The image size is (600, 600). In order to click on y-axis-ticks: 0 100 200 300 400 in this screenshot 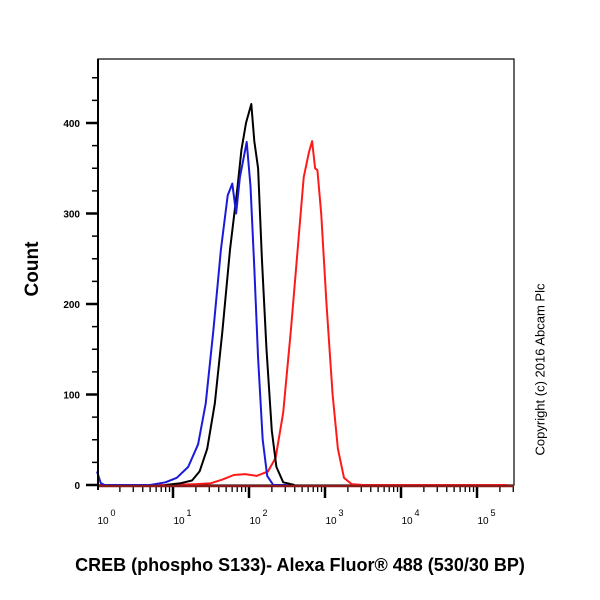, I will do `click(80, 284)`.